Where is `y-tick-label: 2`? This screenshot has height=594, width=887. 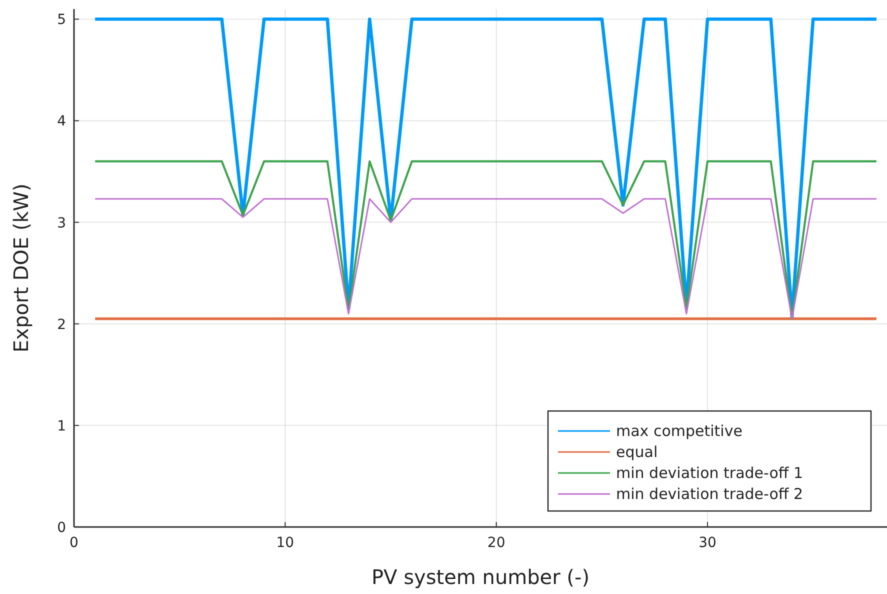
y-tick-label: 2 is located at coordinates (61, 324).